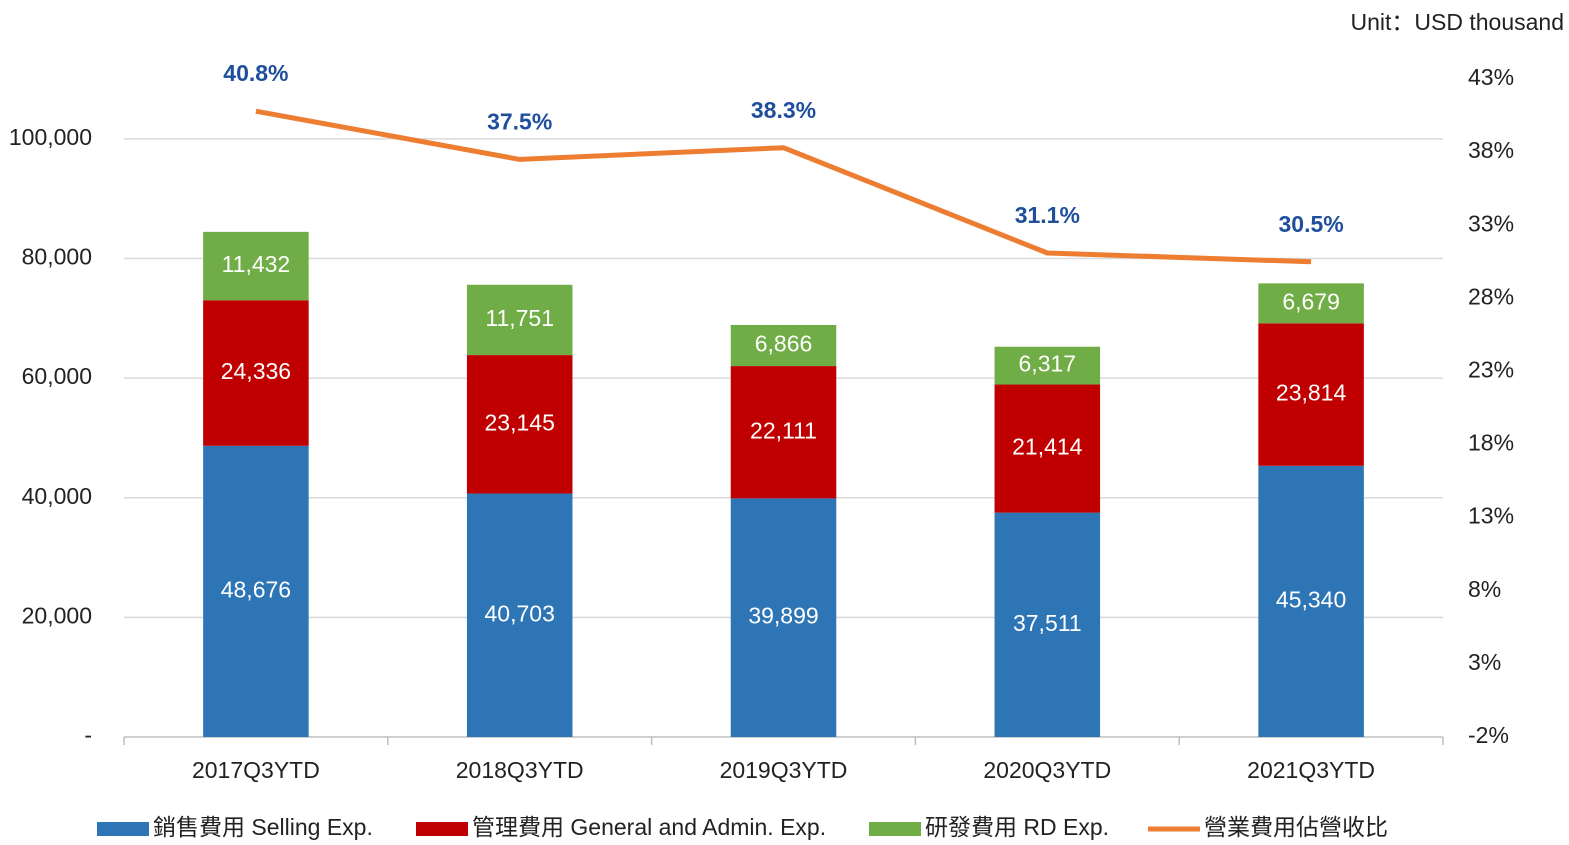 This screenshot has width=1569, height=845. What do you see at coordinates (57, 615) in the screenshot?
I see `y-tick-label: 20,000` at bounding box center [57, 615].